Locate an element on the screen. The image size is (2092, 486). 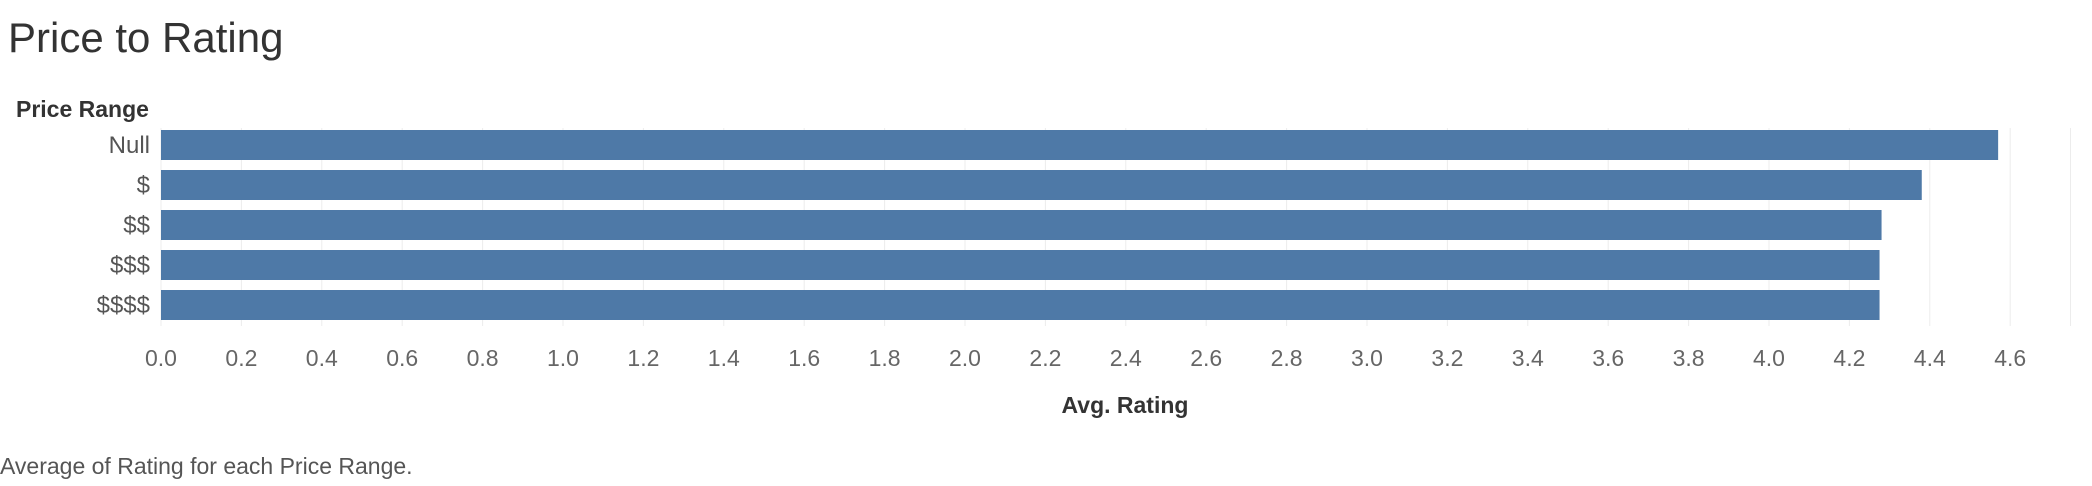
x-tick-label: 2.6 is located at coordinates (1206, 358).